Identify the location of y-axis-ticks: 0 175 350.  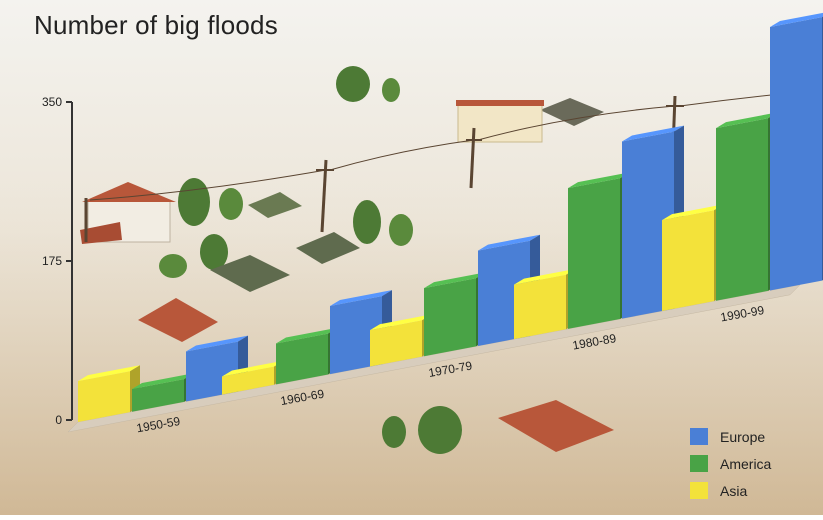
(57, 261).